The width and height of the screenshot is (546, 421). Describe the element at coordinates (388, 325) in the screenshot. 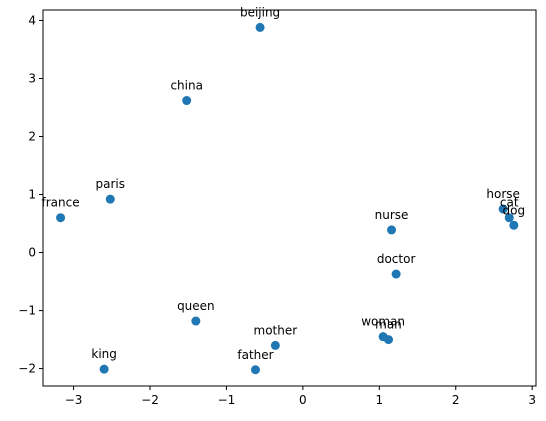

I see `point-label-man: man` at that location.